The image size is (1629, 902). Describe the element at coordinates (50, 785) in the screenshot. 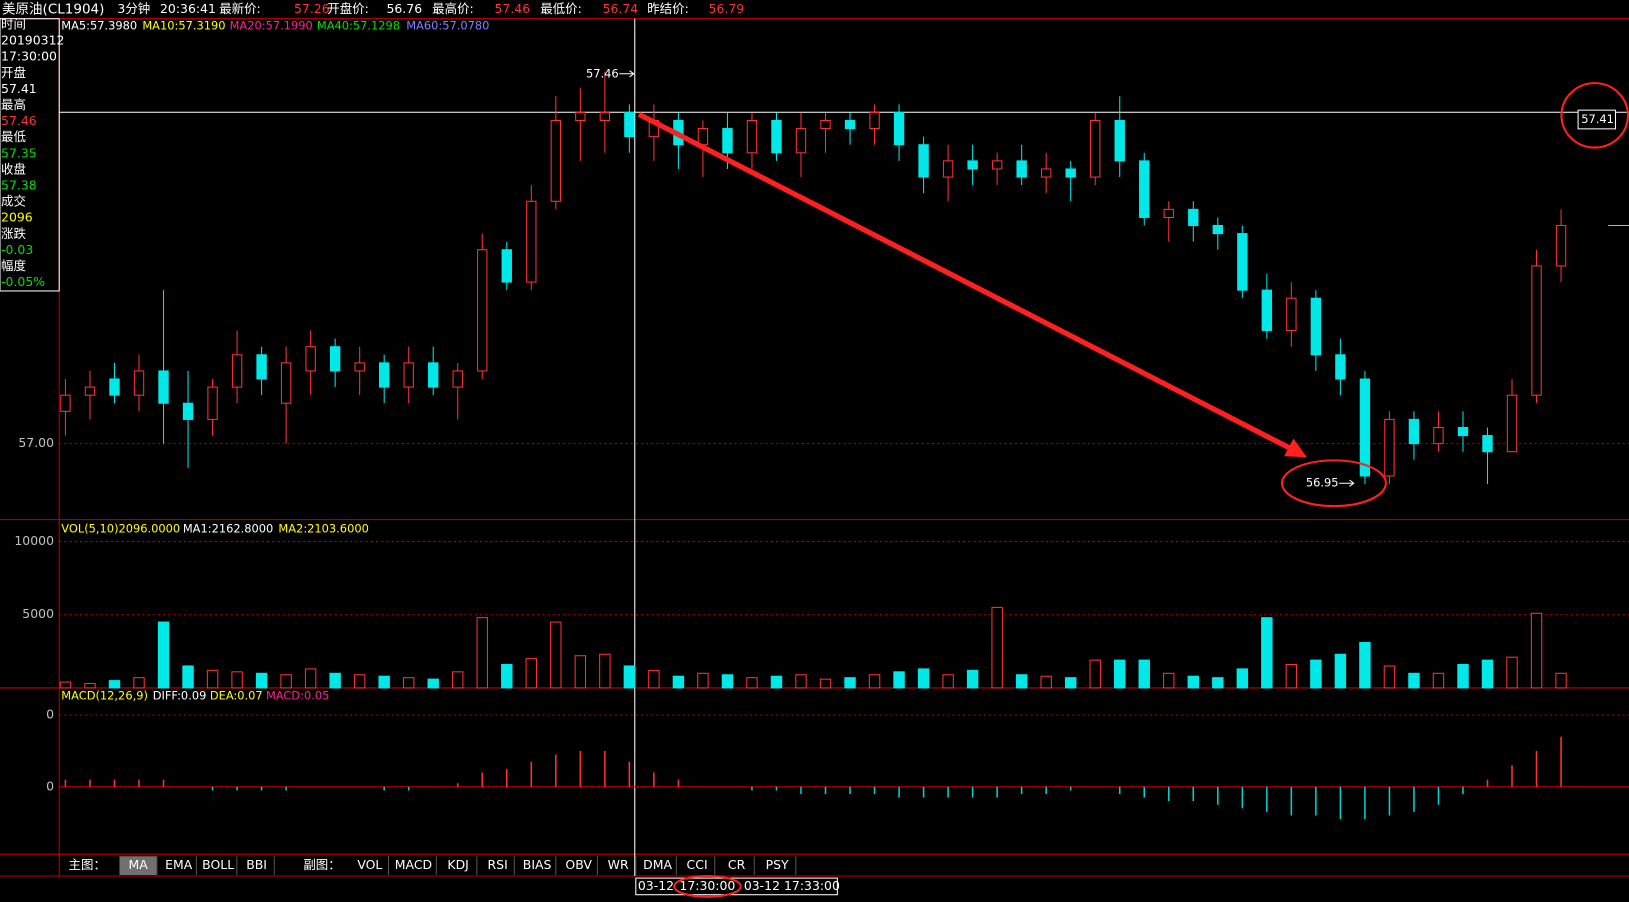

I see `y-tick-label: 0` at that location.